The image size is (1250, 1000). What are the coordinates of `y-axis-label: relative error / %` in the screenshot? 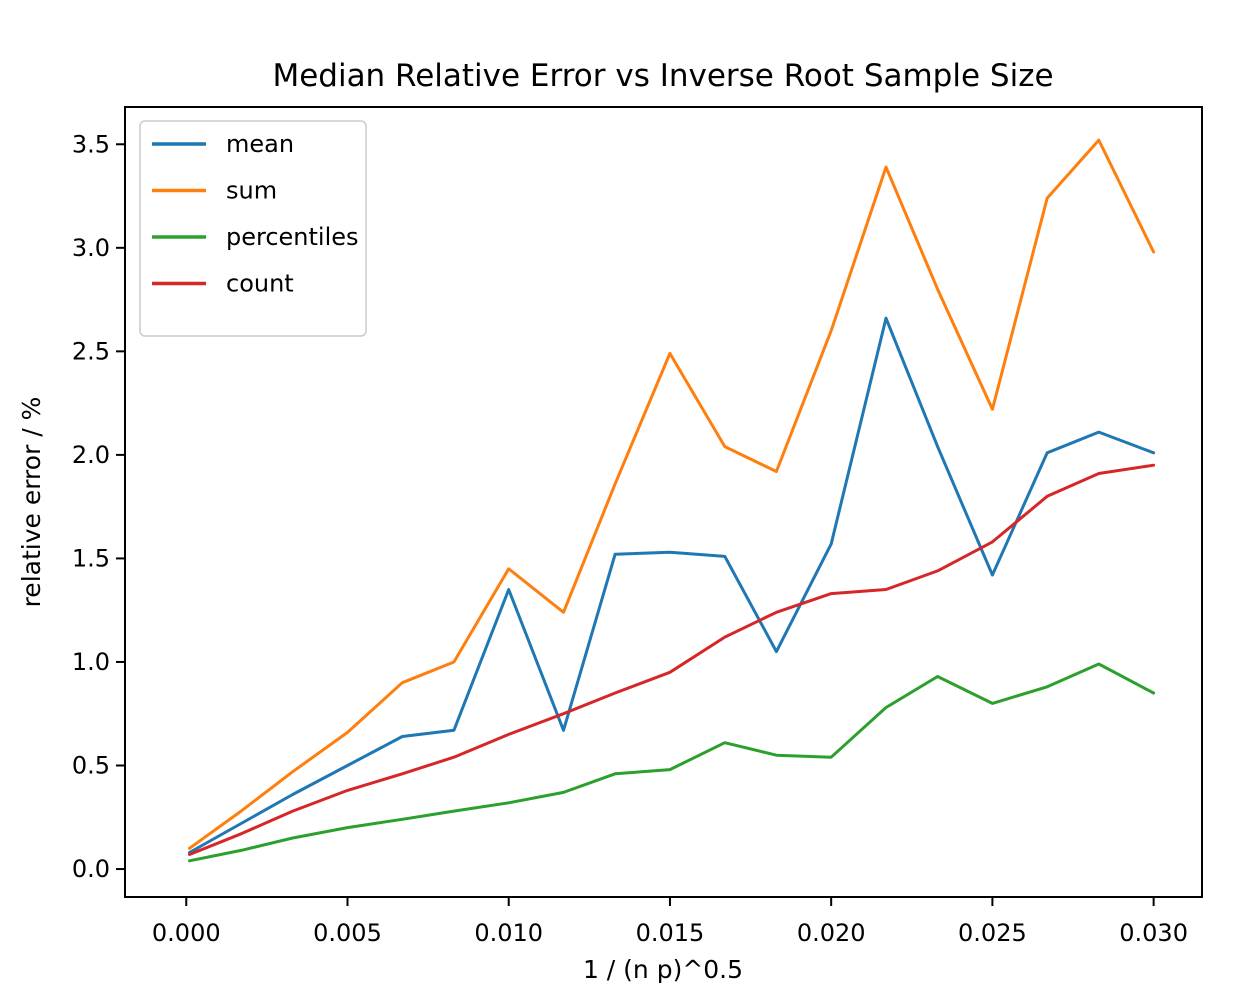 It's located at (31, 502).